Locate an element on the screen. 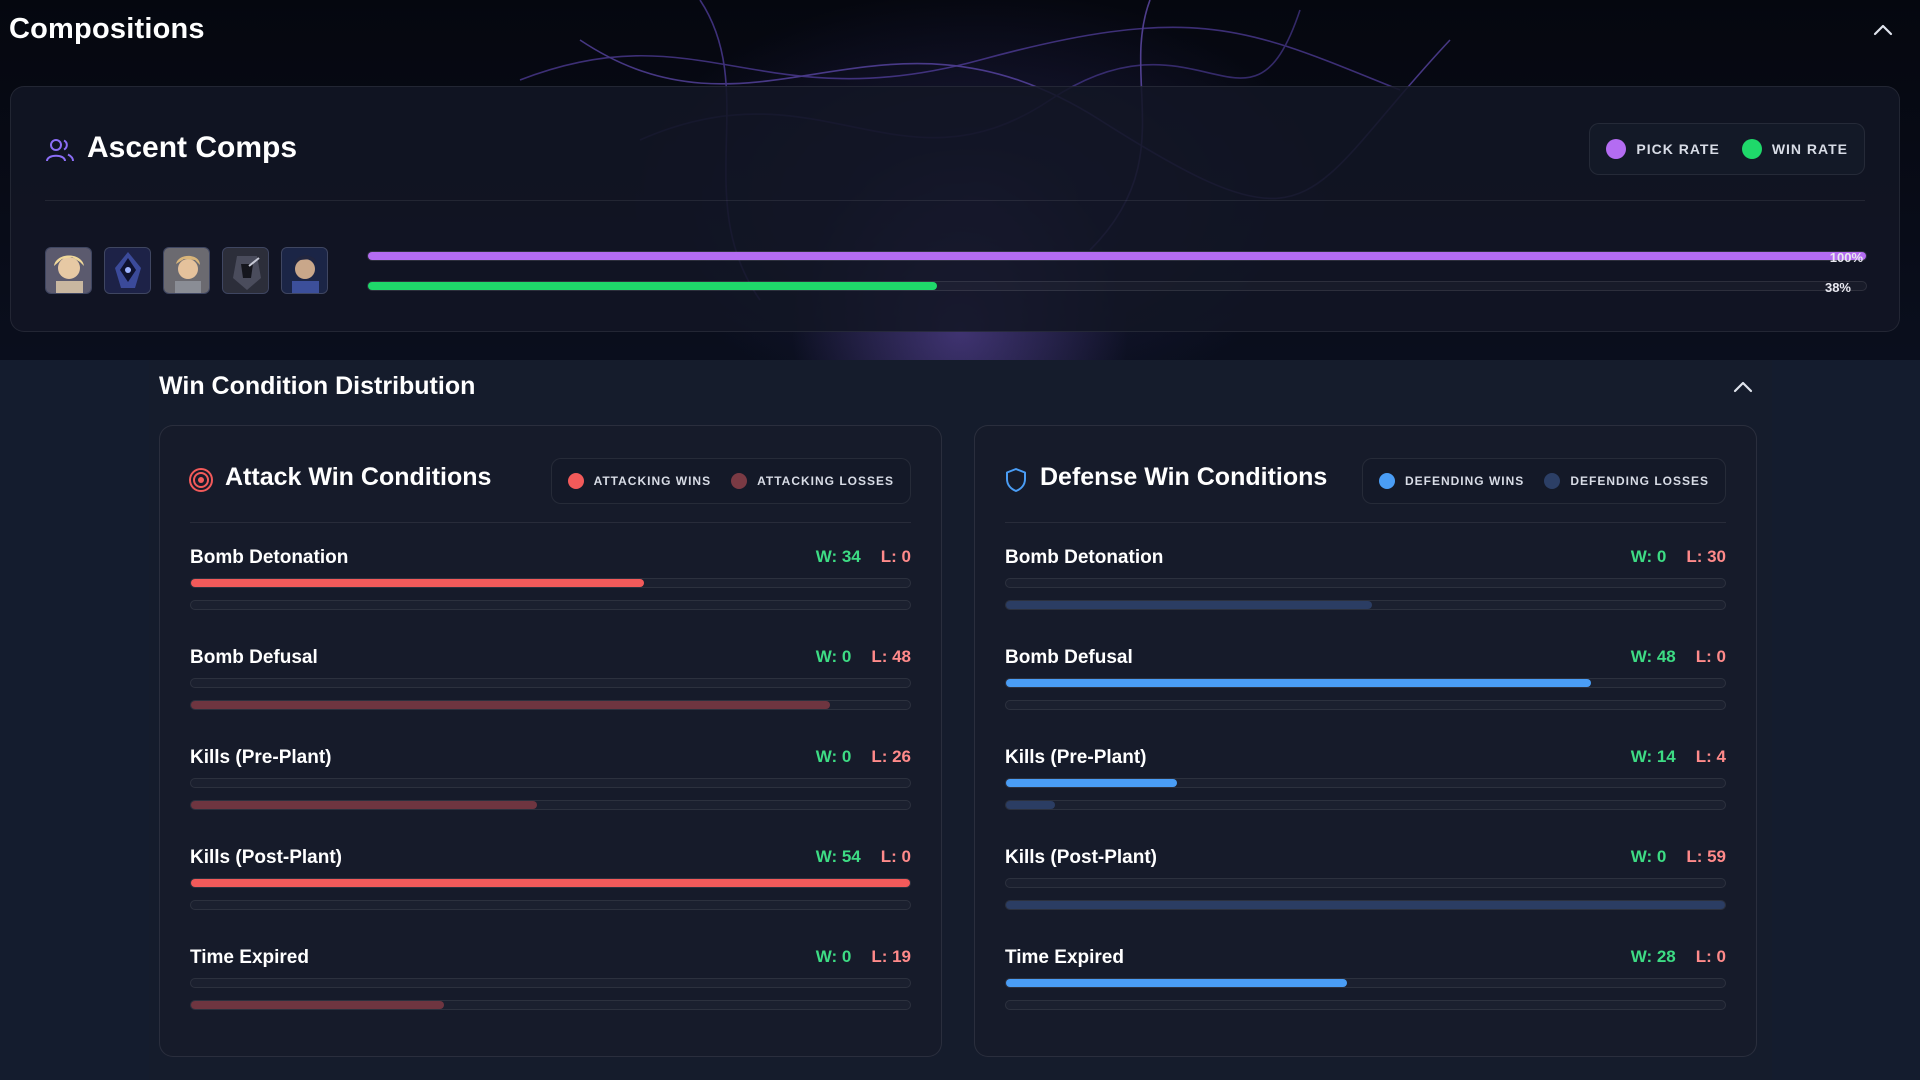  target-icon is located at coordinates (201, 480).